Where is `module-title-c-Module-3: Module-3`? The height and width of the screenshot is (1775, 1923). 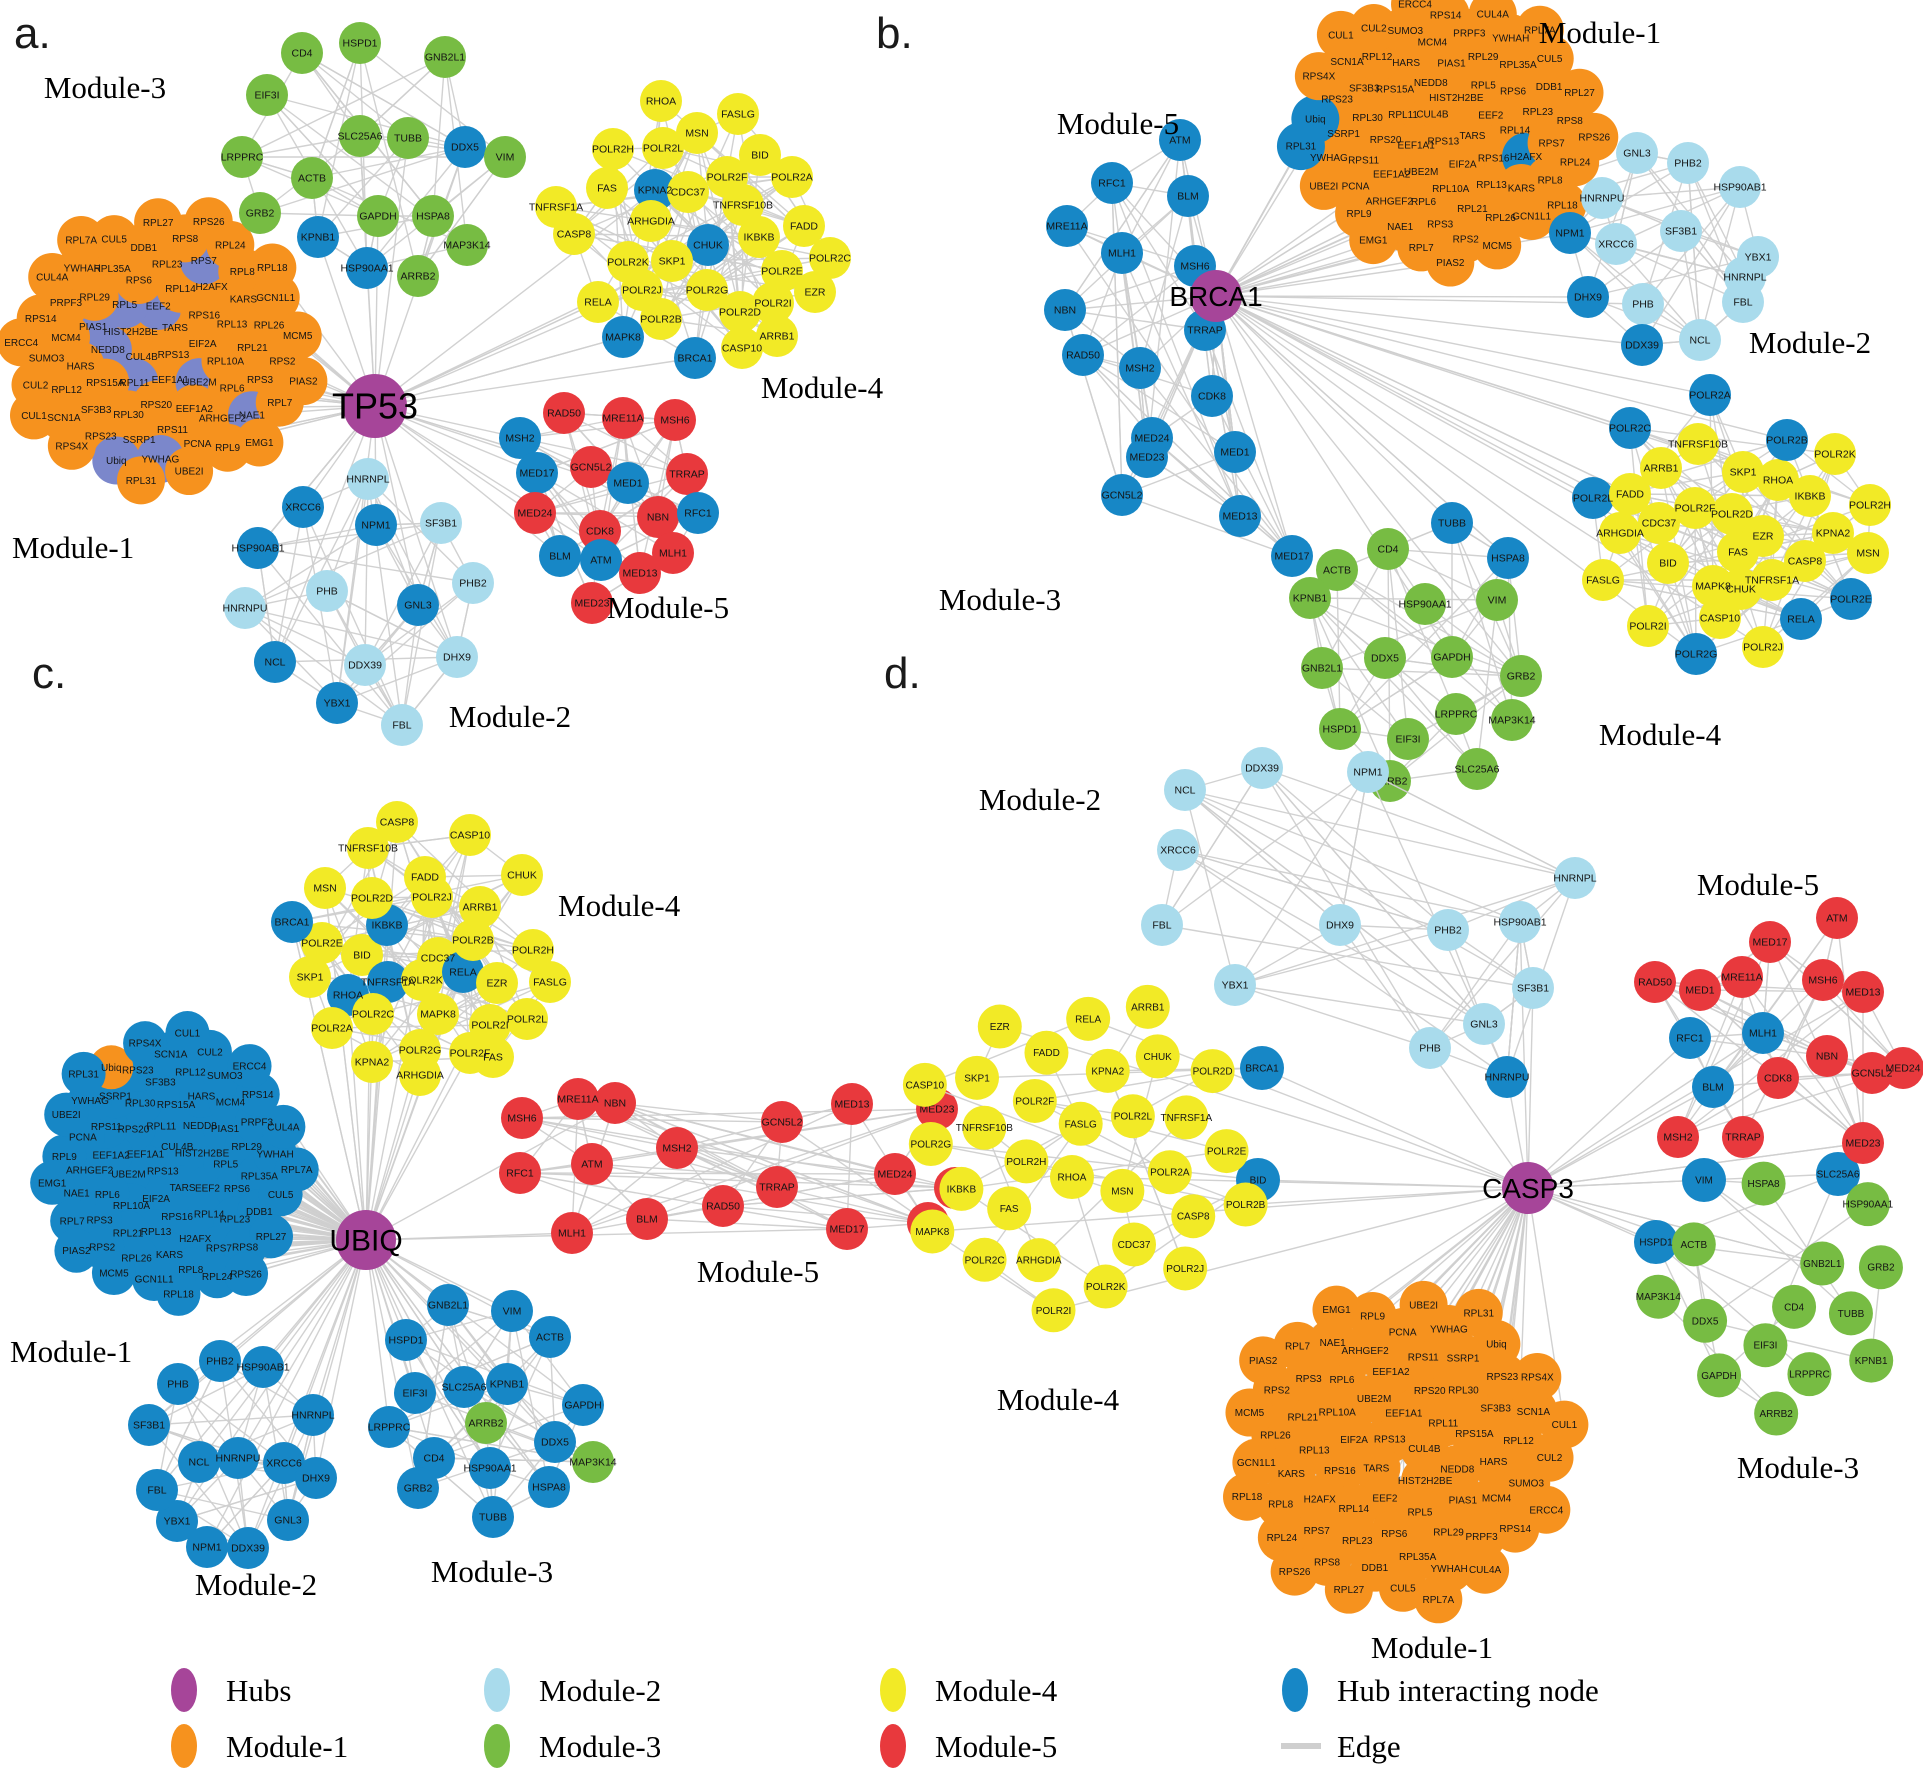
module-title-c-Module-3: Module-3 is located at coordinates (492, 1571).